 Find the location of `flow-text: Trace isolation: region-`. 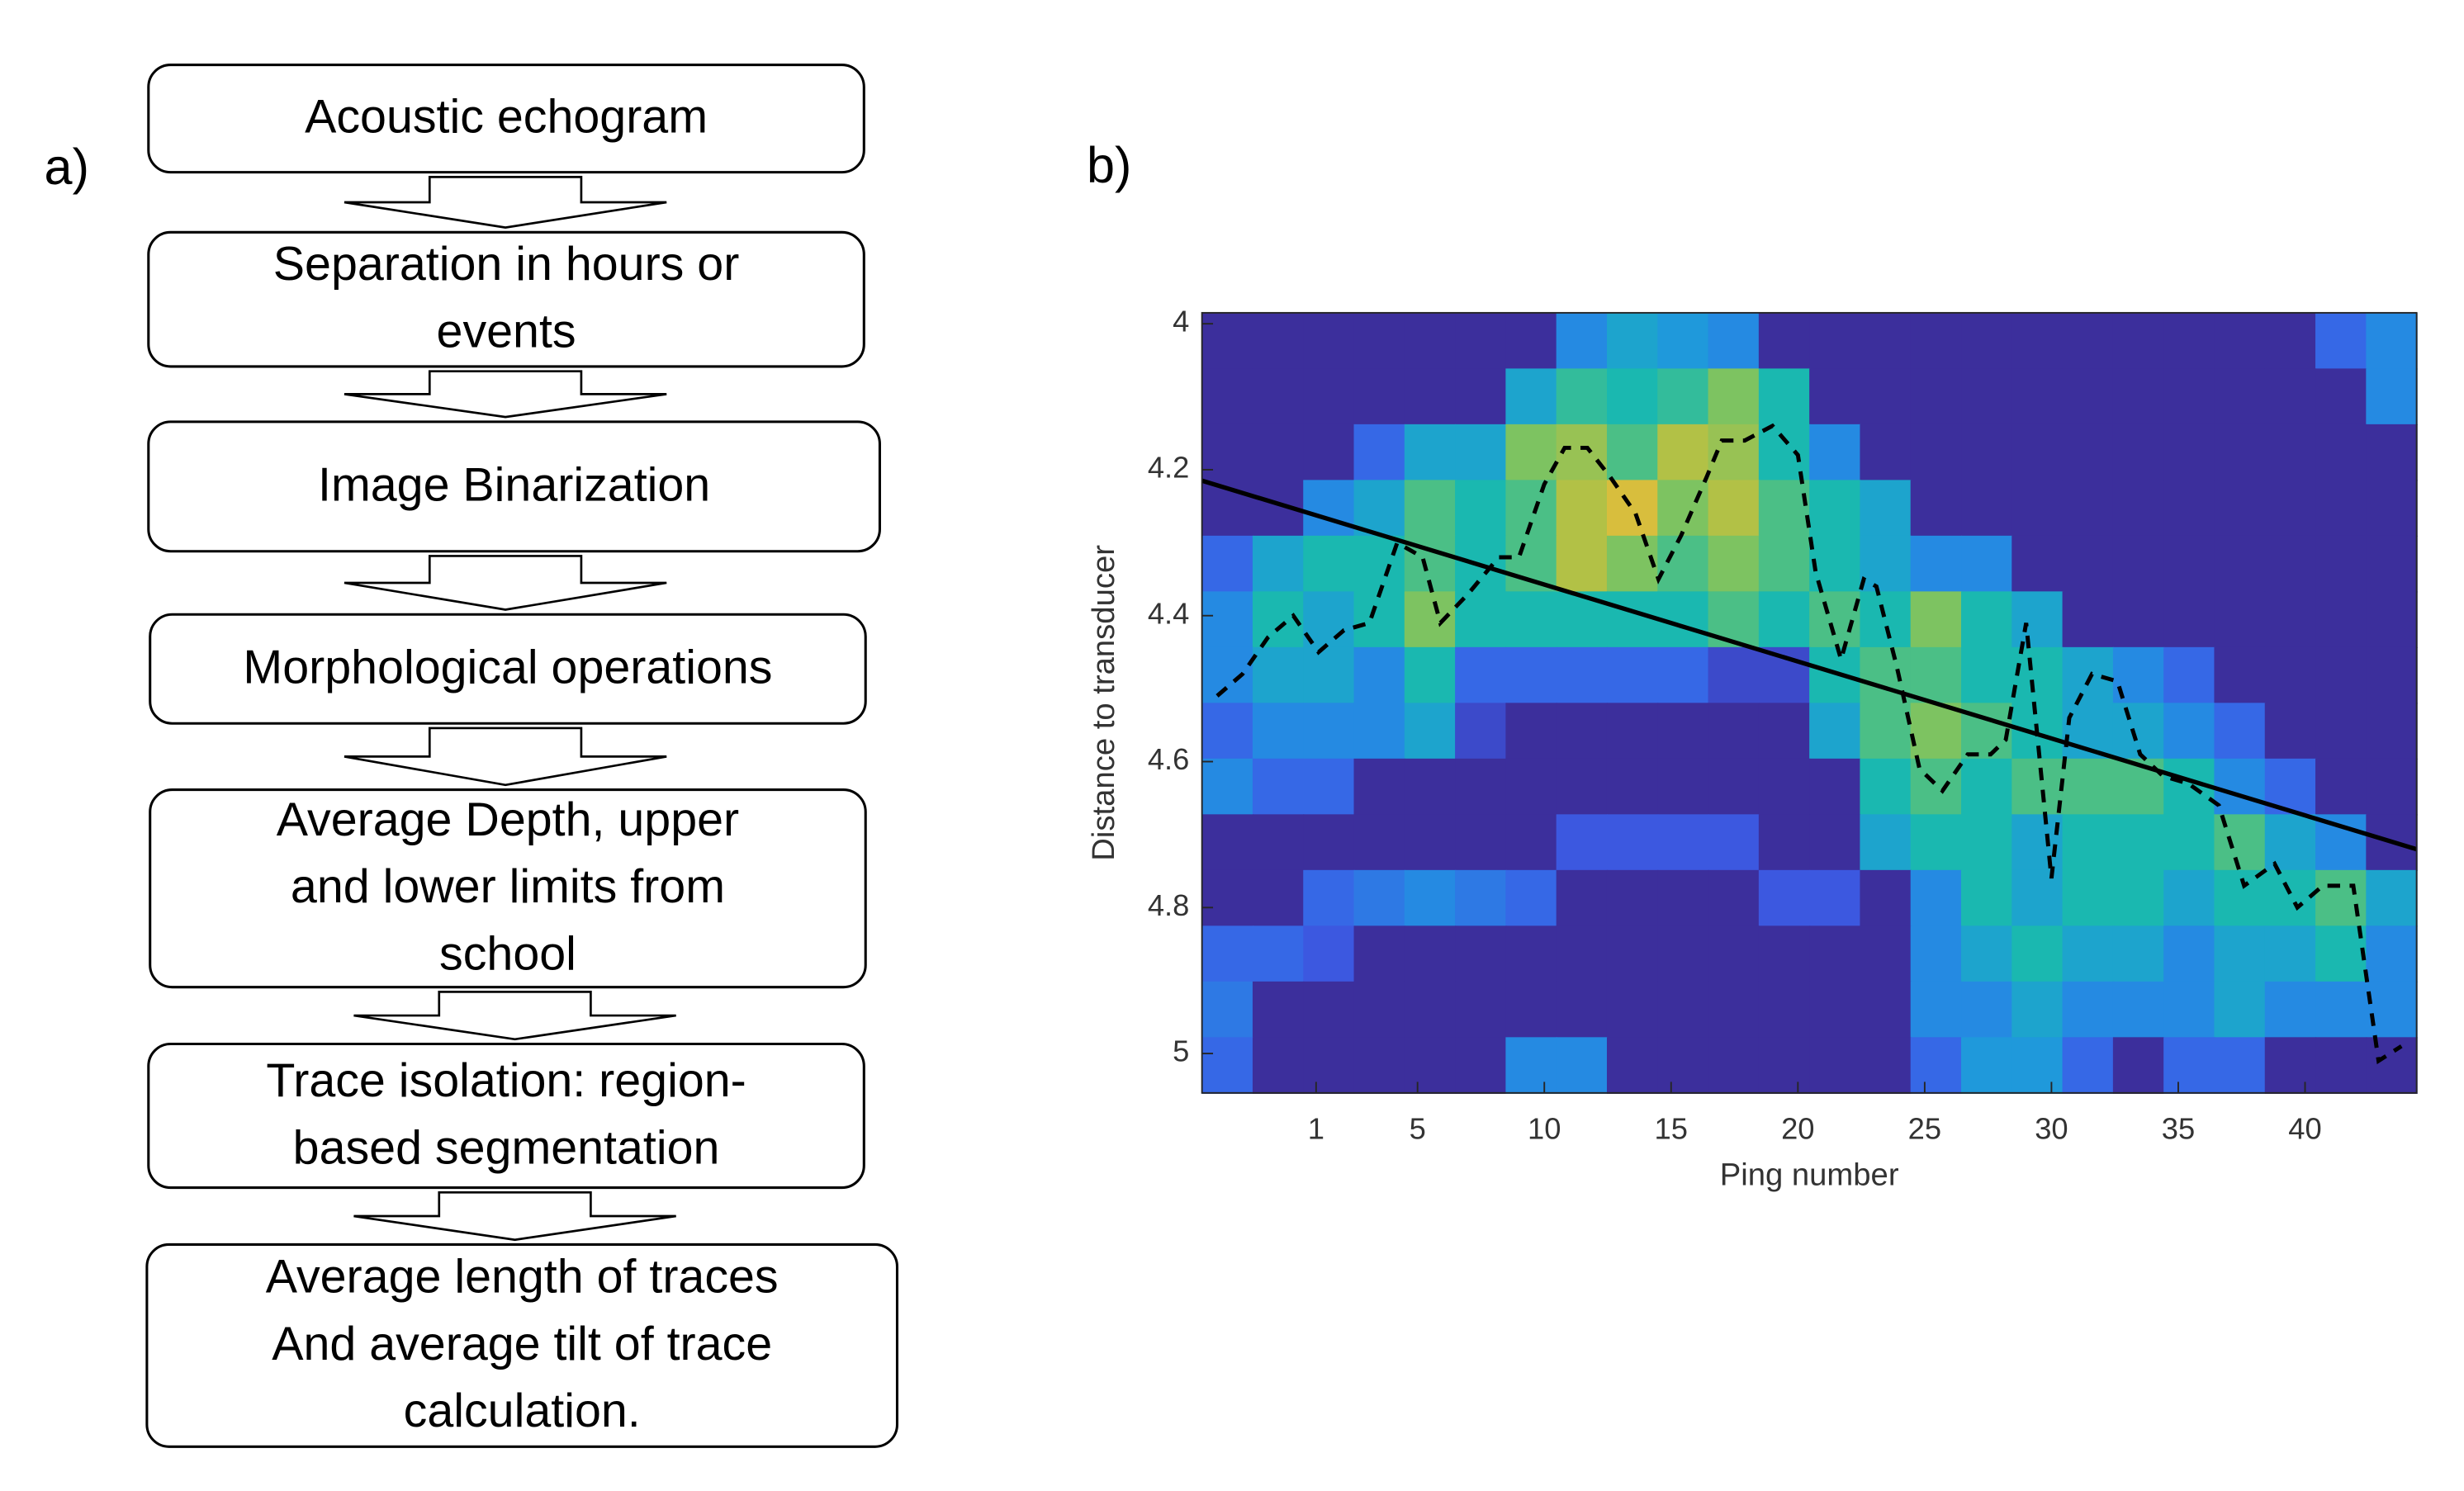

flow-text: Trace isolation: region- is located at coordinates (506, 1080).